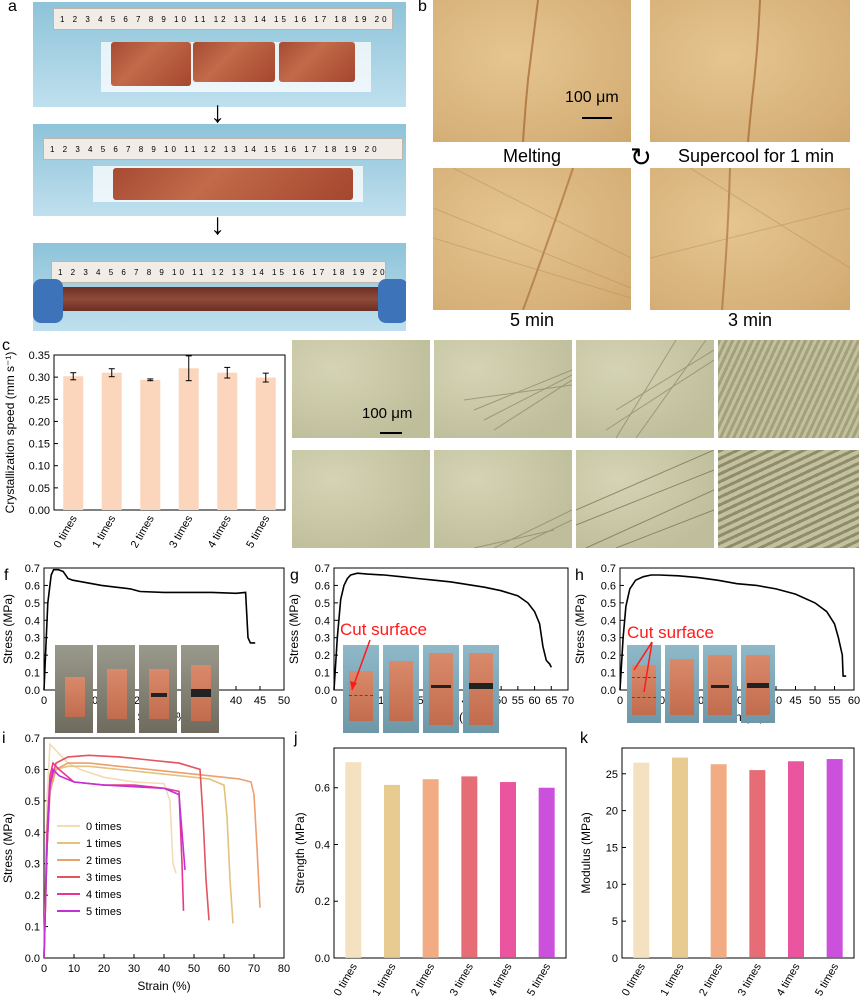 The height and width of the screenshot is (1000, 865). I want to click on inset-f, so click(140, 689).